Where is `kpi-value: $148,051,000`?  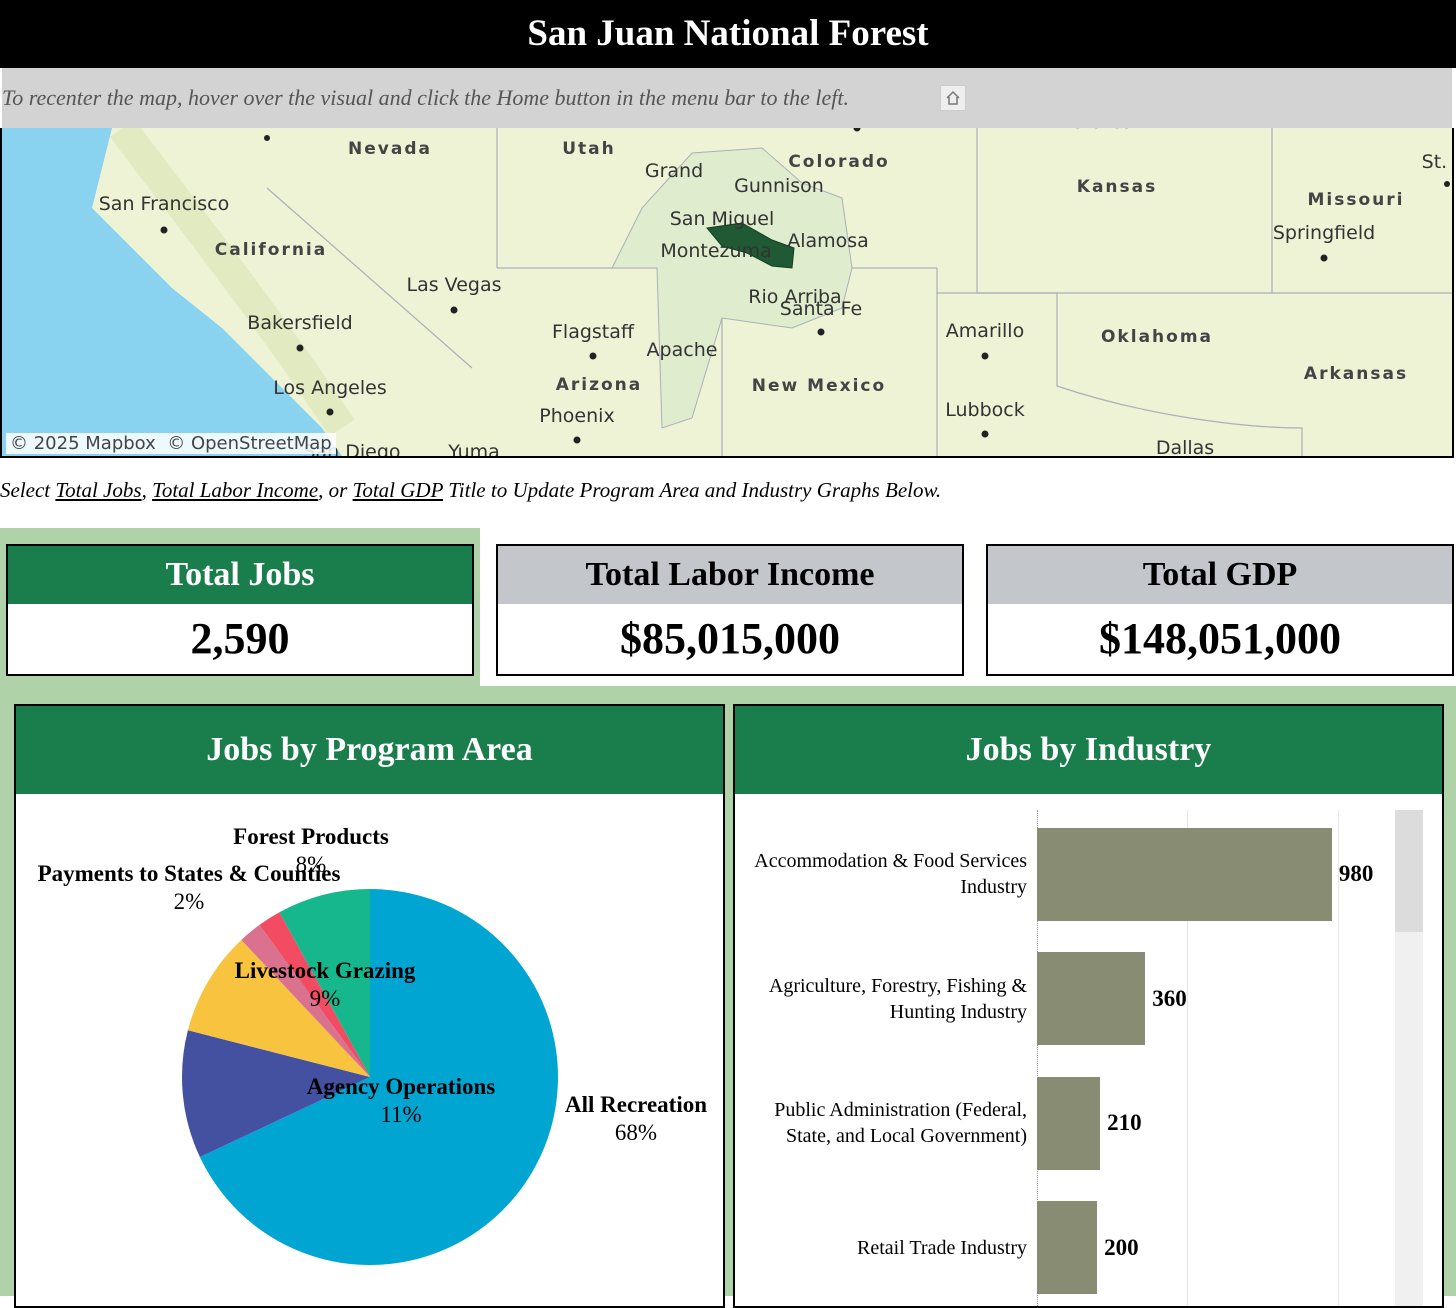 kpi-value: $148,051,000 is located at coordinates (1220, 638).